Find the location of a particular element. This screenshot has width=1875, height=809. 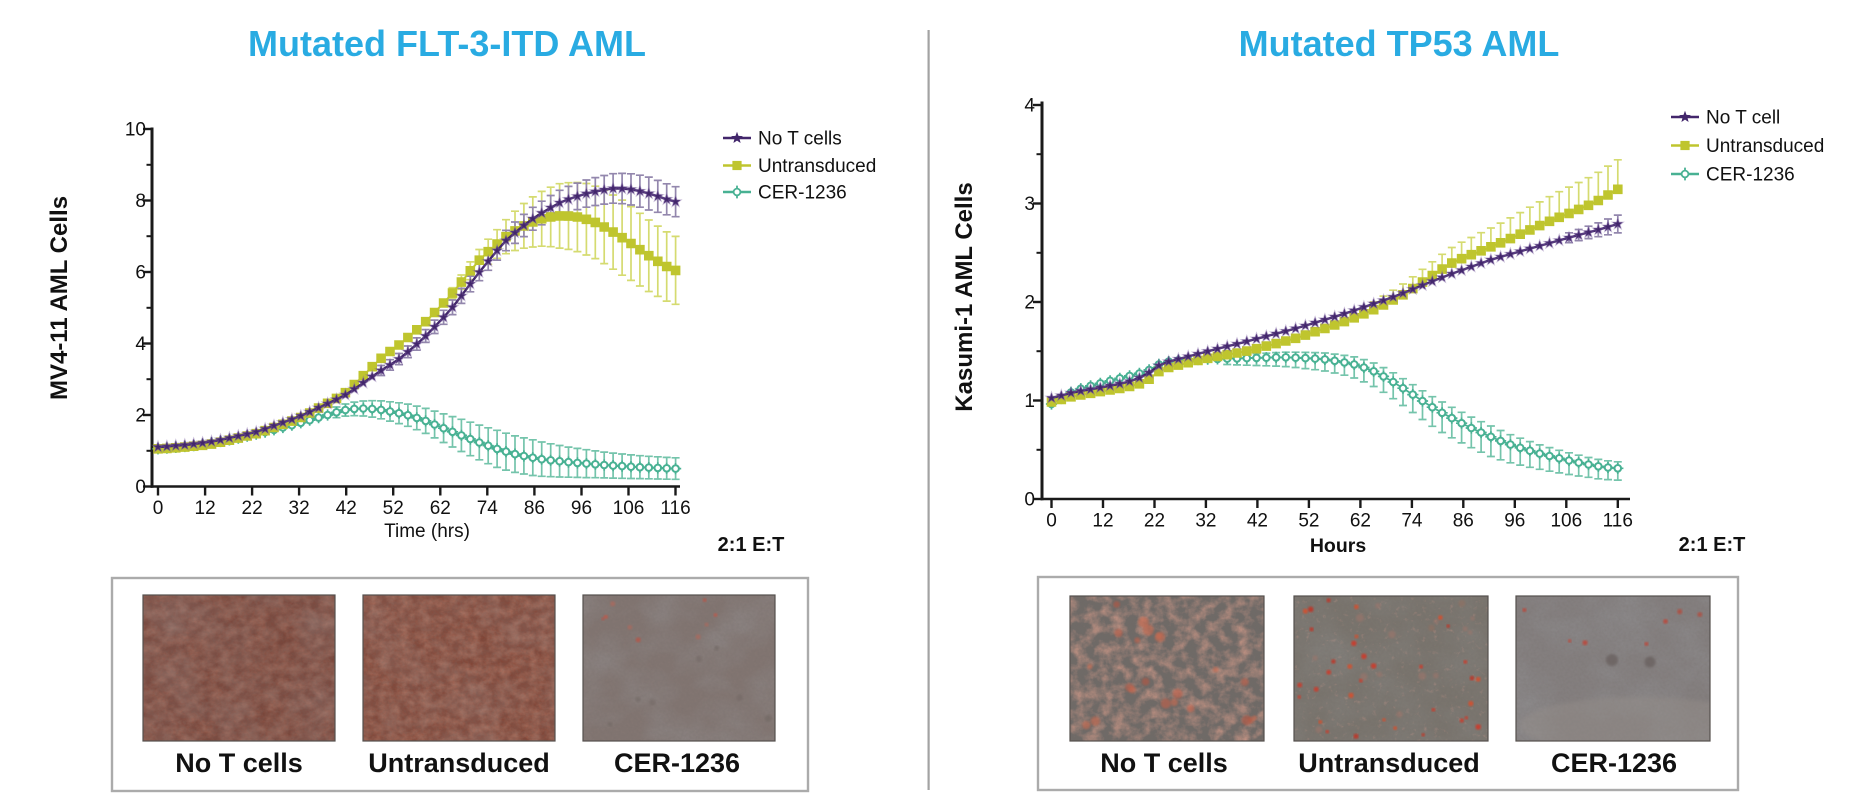

svg-text: Hours is located at coordinates (1338, 546).